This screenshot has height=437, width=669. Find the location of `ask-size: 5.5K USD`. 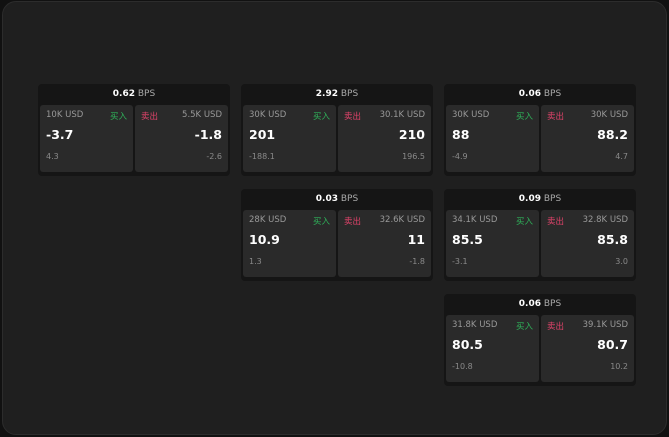

ask-size: 5.5K USD is located at coordinates (202, 115).